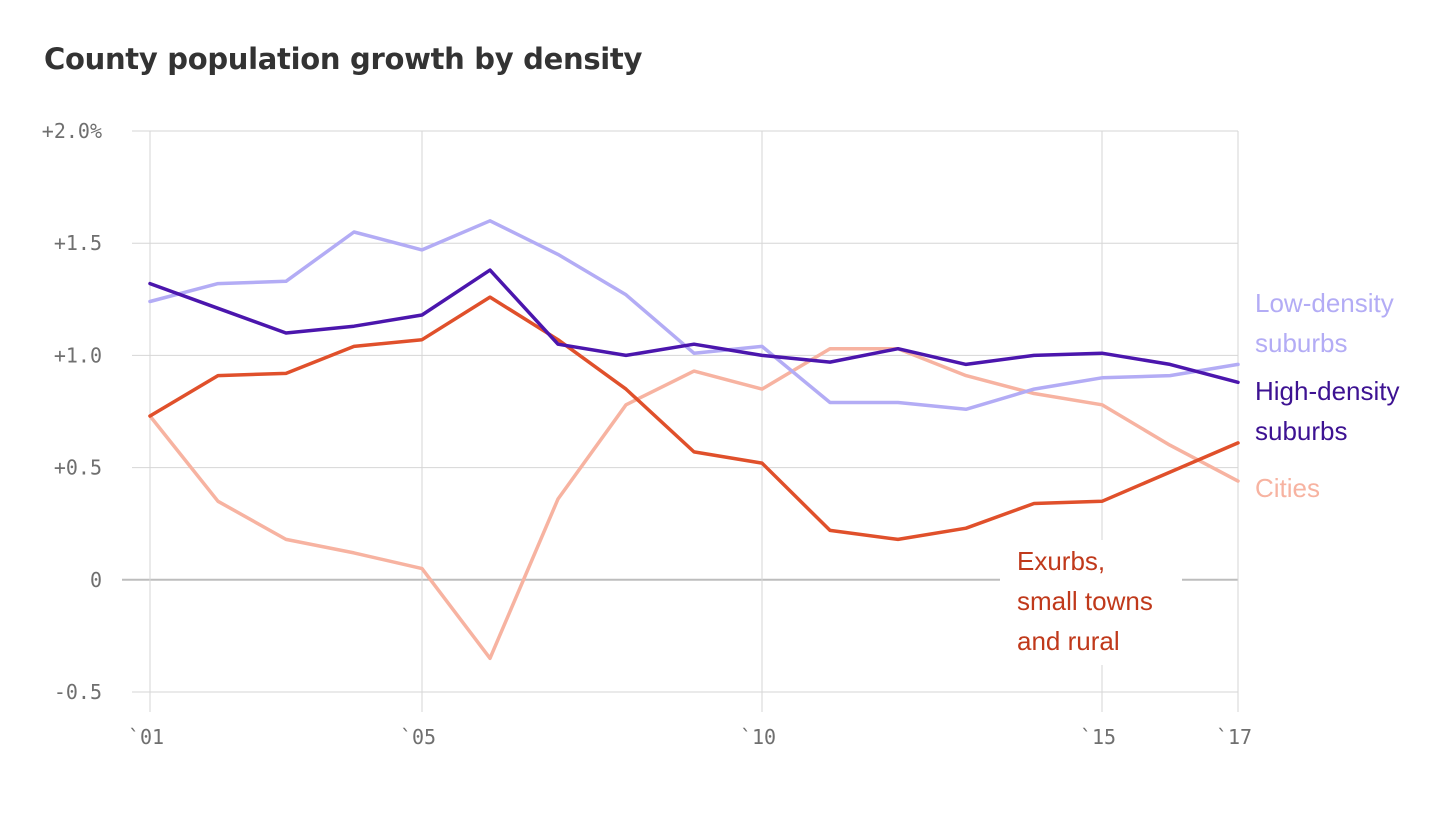 The height and width of the screenshot is (819, 1456). What do you see at coordinates (343, 59) in the screenshot?
I see `chart-title: County population growth by density` at bounding box center [343, 59].